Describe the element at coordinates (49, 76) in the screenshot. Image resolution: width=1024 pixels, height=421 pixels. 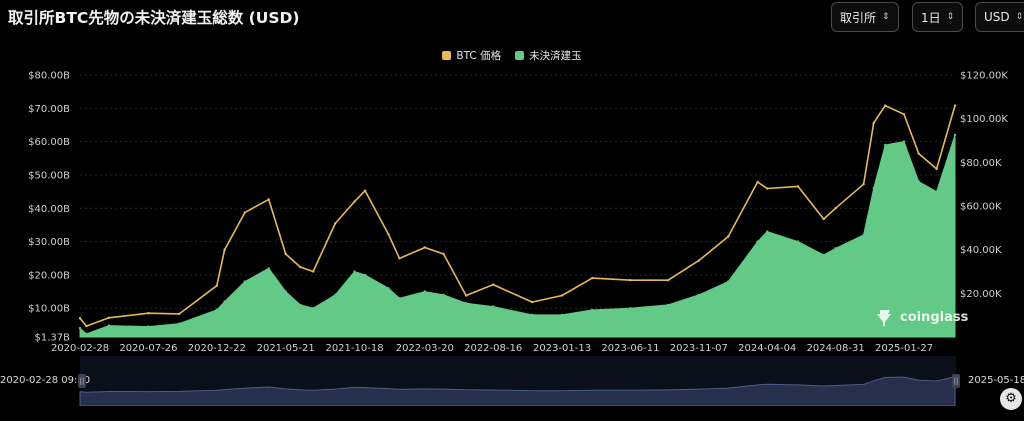
I see `y-left-tick-label: $80.00B` at that location.